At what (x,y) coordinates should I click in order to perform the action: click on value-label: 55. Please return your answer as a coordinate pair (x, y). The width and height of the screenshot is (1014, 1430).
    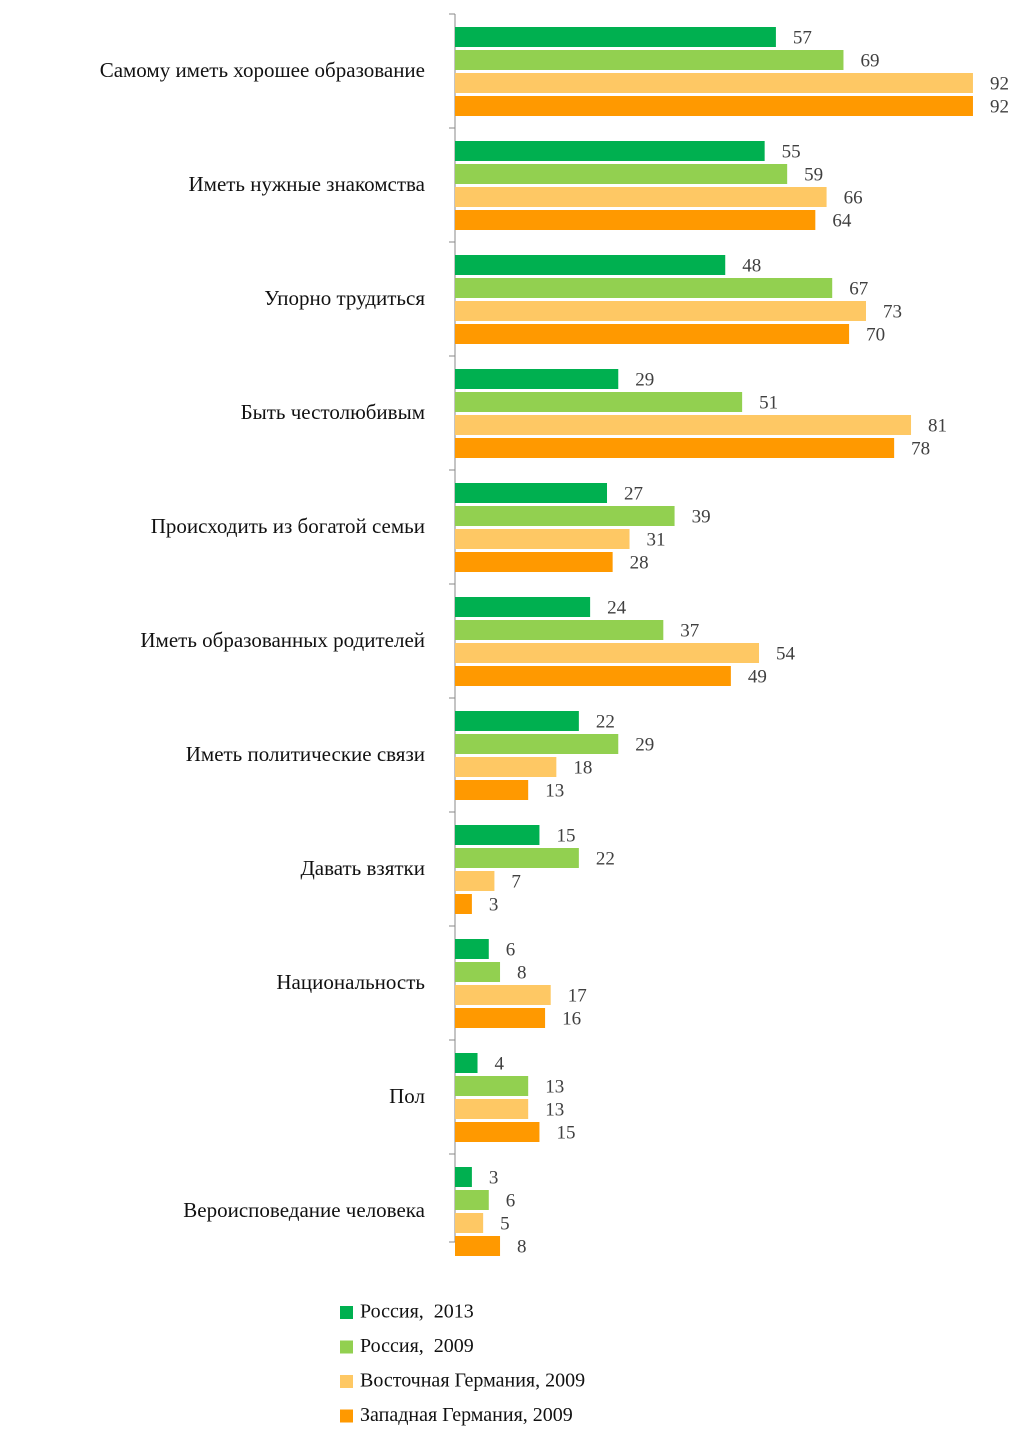
    Looking at the image, I should click on (791, 151).